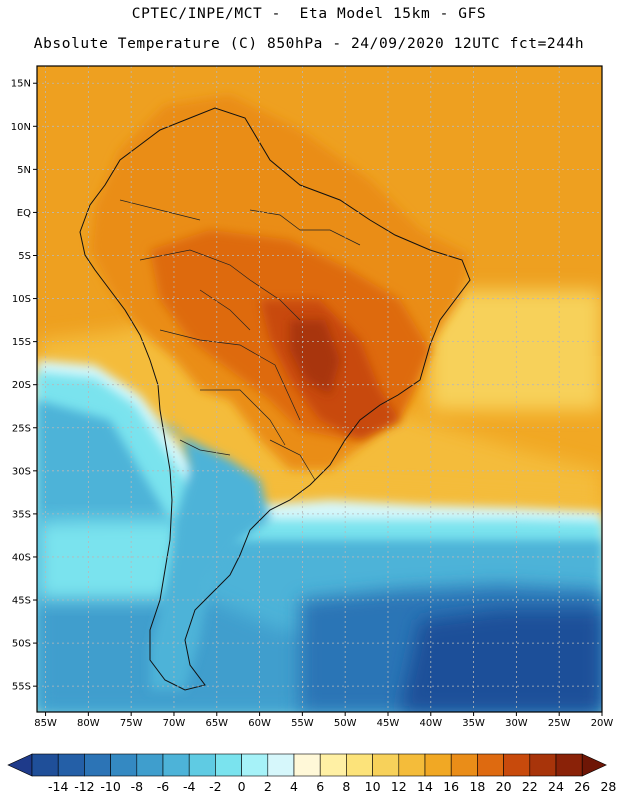 Image resolution: width=618 pixels, height=800 pixels. Describe the element at coordinates (137, 786) in the screenshot. I see `colorbar-label: -8` at that location.